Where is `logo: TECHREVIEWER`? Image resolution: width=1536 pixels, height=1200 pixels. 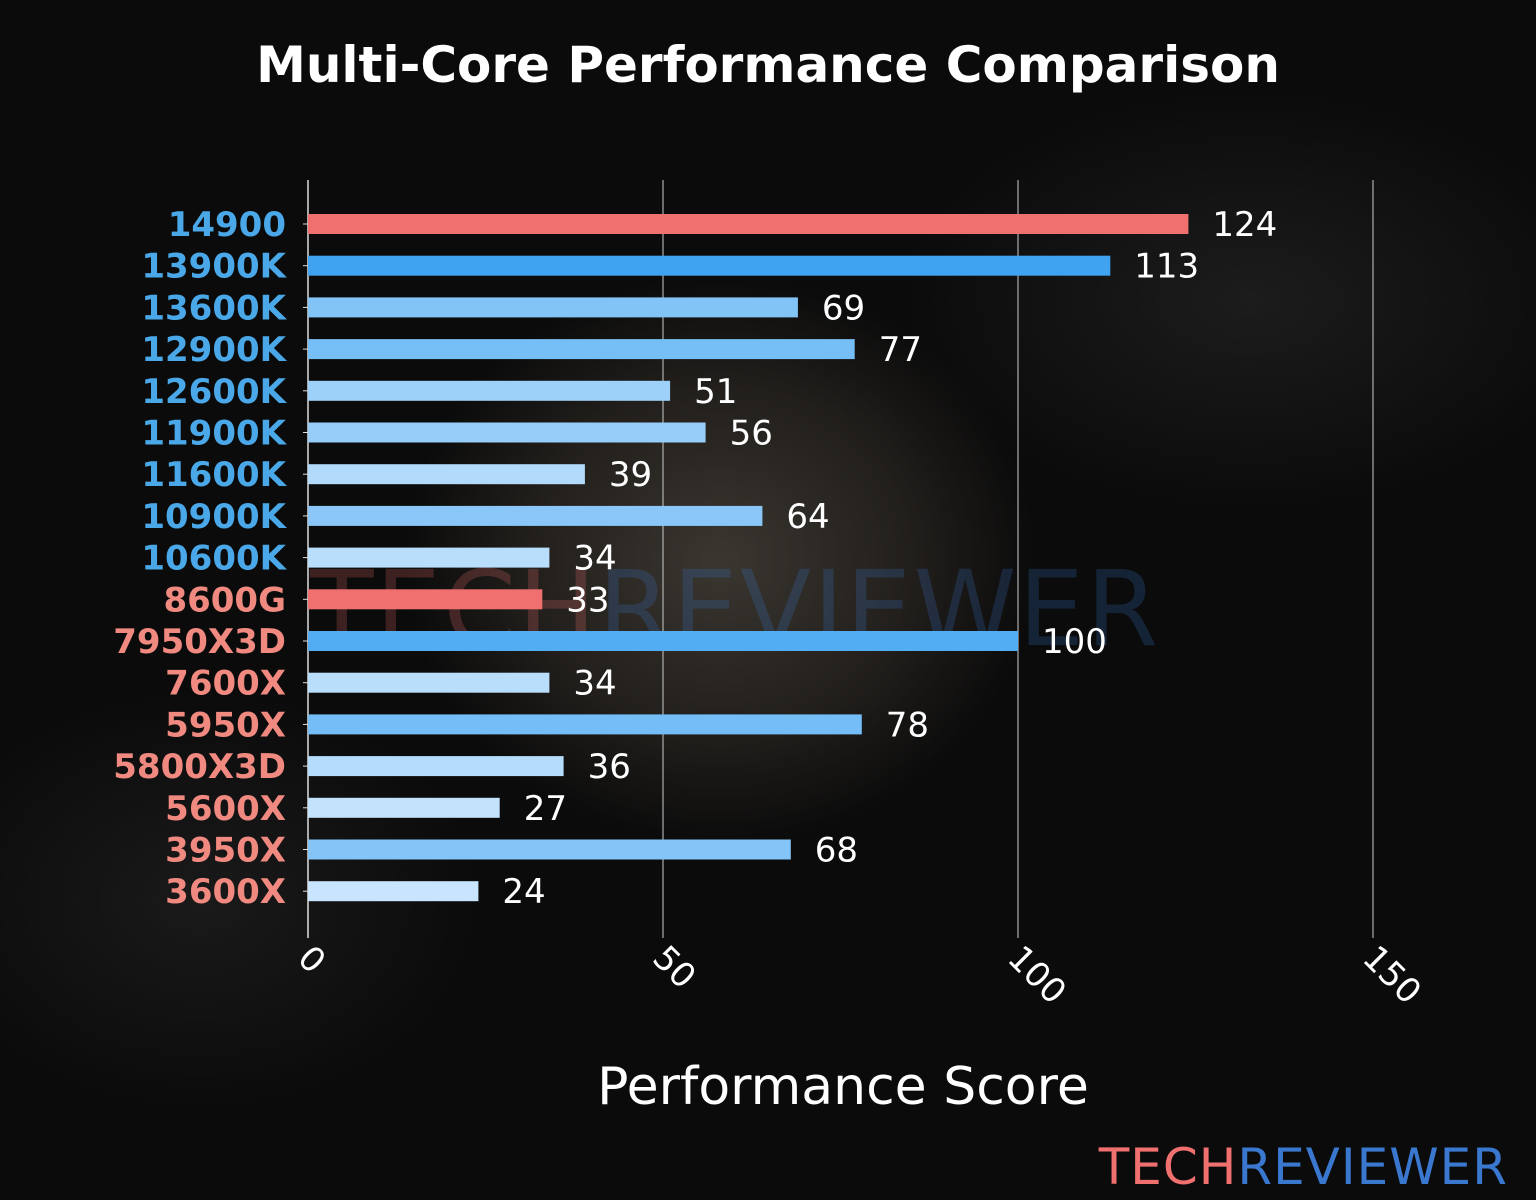 logo: TECHREVIEWER is located at coordinates (1303, 1167).